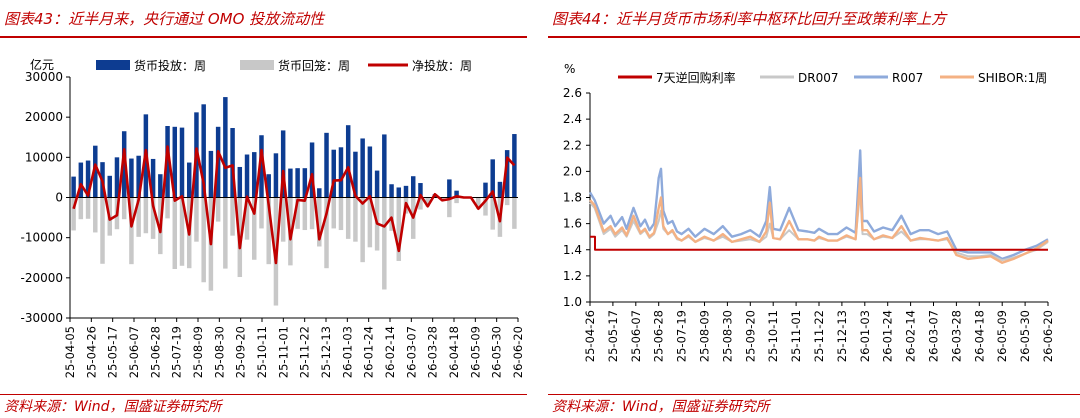 This screenshot has width=1080, height=418. Describe the element at coordinates (263, 37) in the screenshot. I see `left-title-rule` at that location.